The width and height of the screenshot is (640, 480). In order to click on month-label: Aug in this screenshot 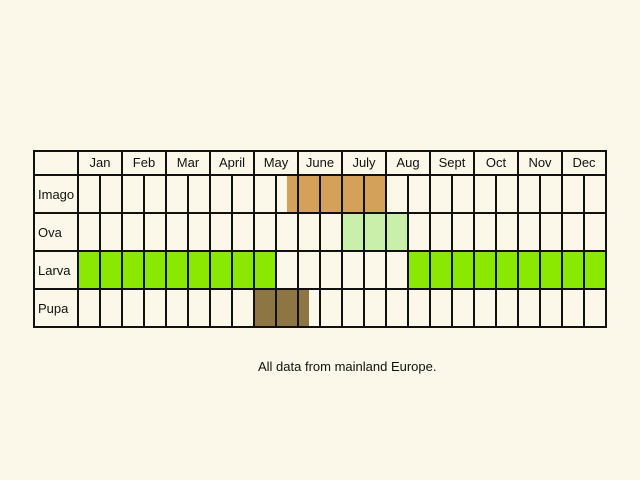, I will do `click(407, 162)`.